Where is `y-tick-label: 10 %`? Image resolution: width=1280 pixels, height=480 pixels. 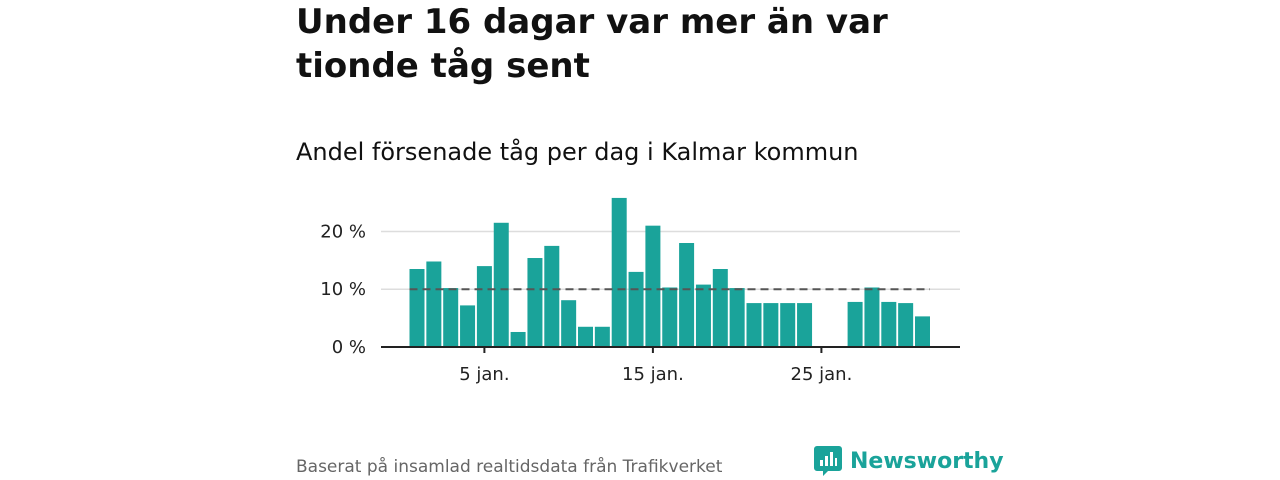
y-tick-label: 10 % is located at coordinates (343, 289).